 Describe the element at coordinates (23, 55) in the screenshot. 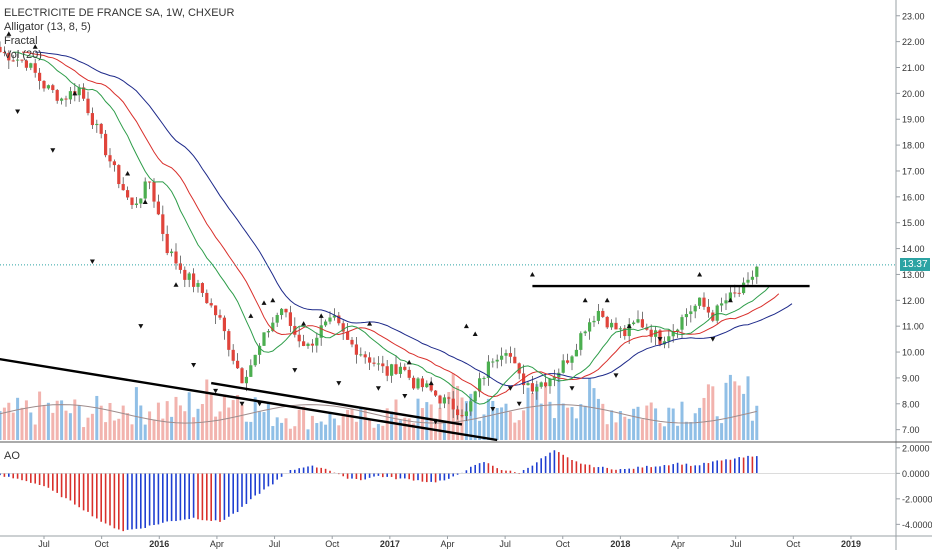

I see `legend-vol: Vol (20)` at that location.